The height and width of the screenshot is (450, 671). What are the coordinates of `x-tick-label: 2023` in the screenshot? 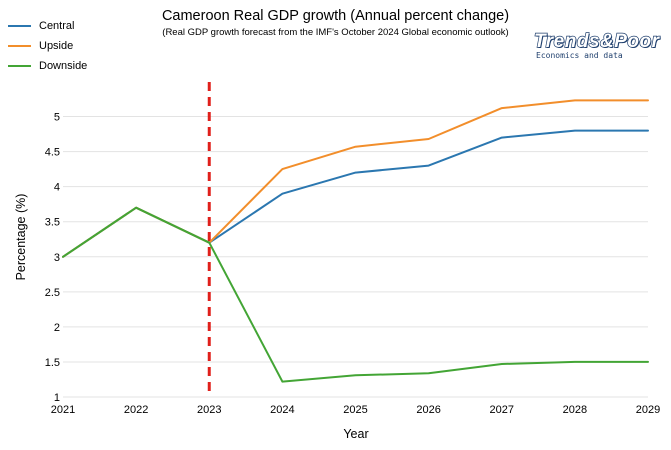 It's located at (209, 410).